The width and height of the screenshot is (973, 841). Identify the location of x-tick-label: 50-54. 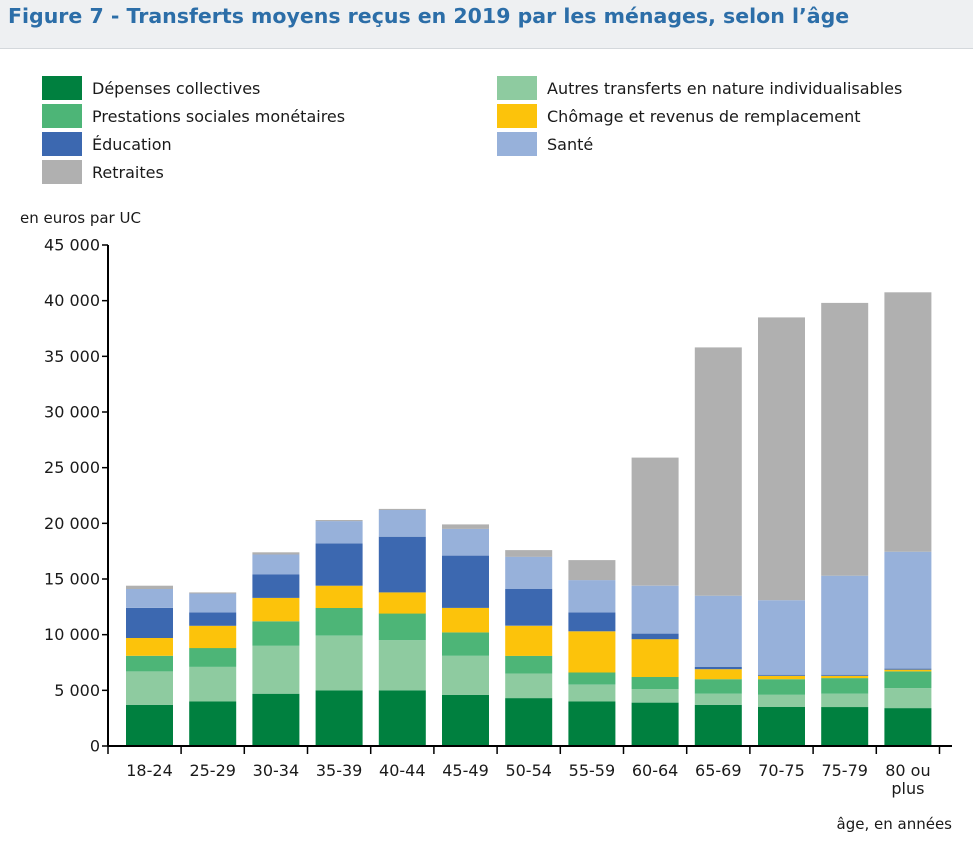
(528, 770).